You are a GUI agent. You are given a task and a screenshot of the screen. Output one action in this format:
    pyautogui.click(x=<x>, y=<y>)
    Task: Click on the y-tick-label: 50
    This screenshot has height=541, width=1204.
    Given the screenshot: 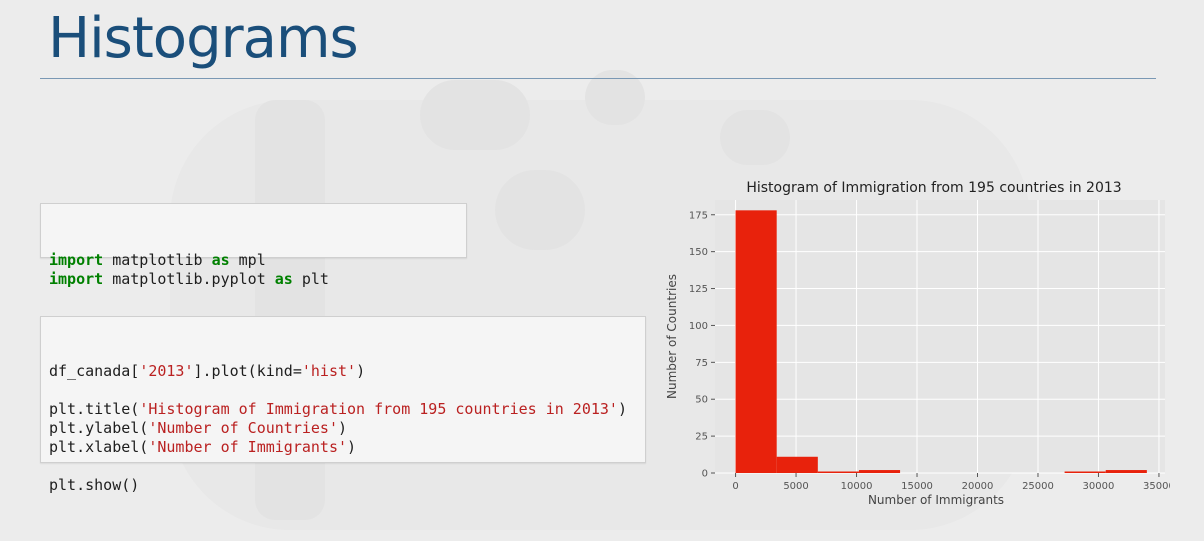 What is the action you would take?
    pyautogui.click(x=701, y=400)
    